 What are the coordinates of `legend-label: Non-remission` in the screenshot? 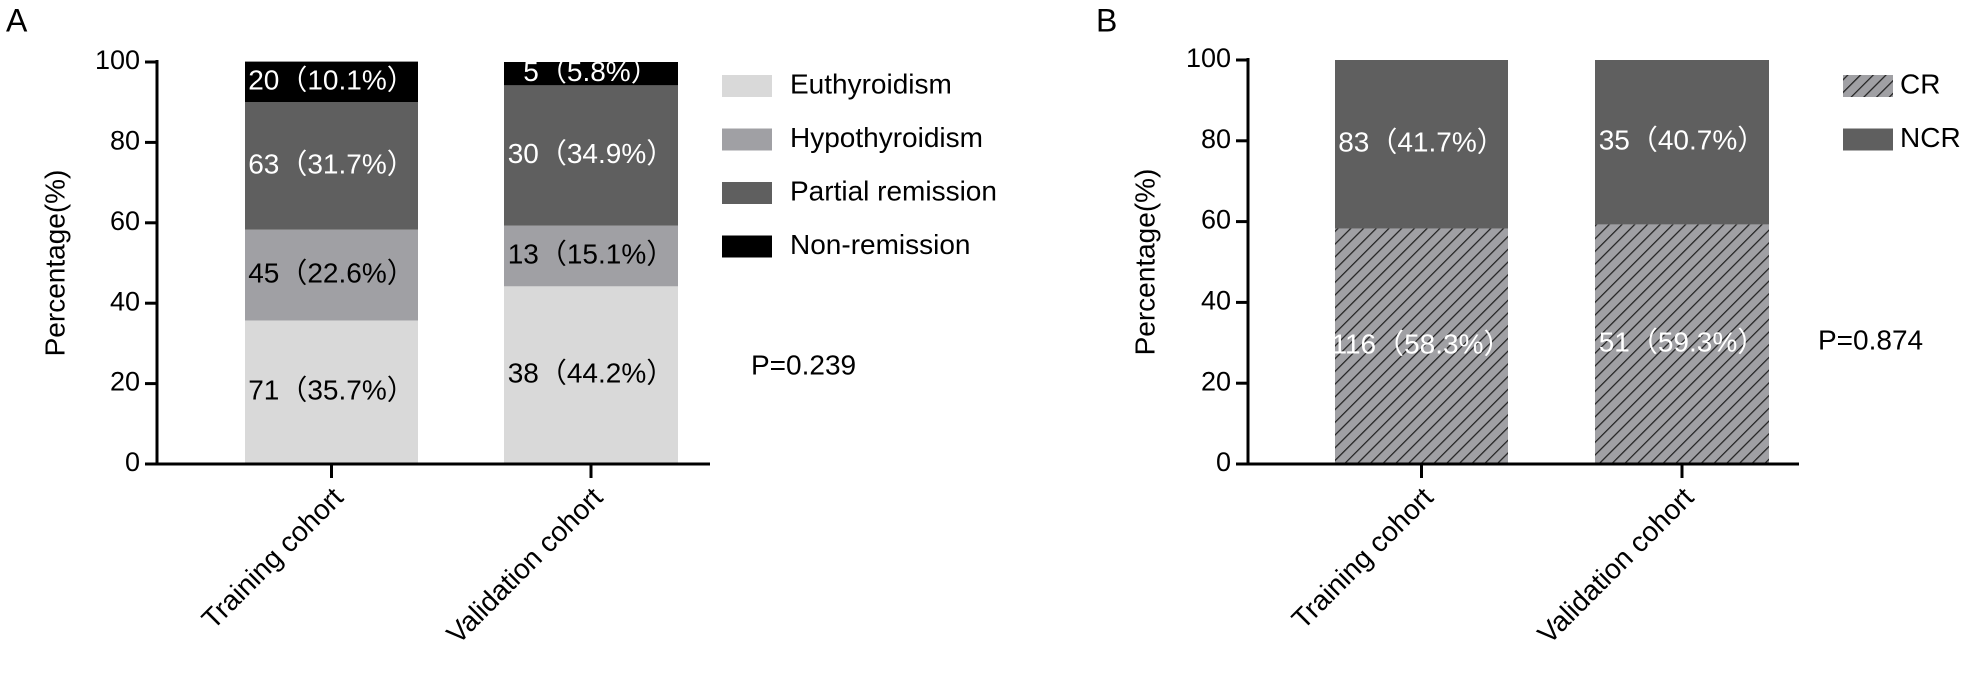 It's located at (880, 244).